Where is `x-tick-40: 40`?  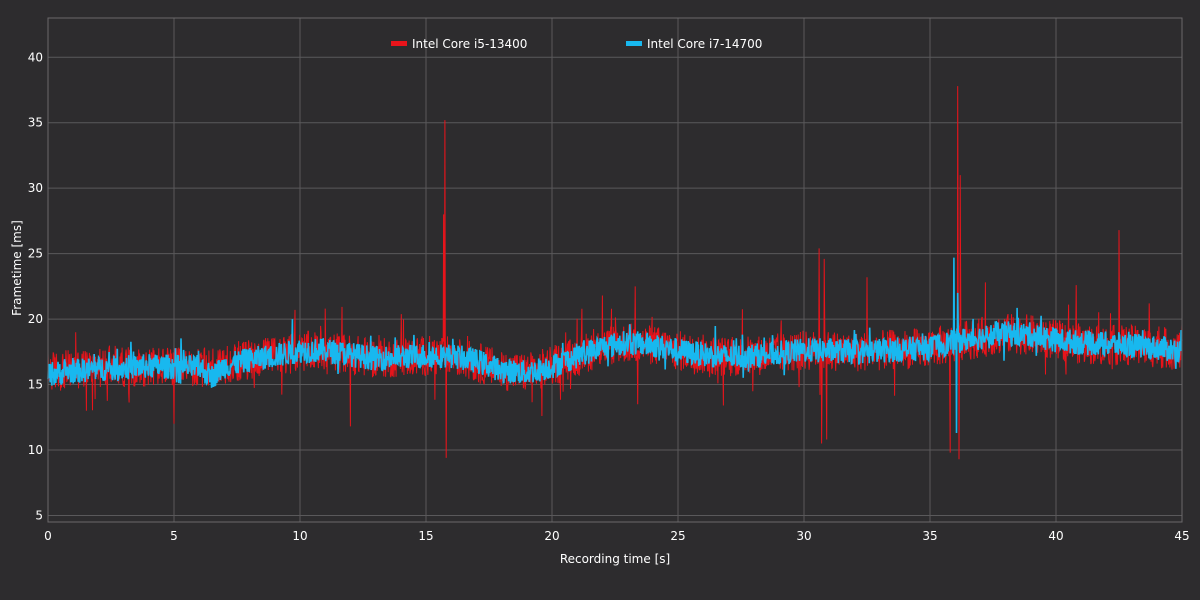 x-tick-40: 40 is located at coordinates (1055, 536).